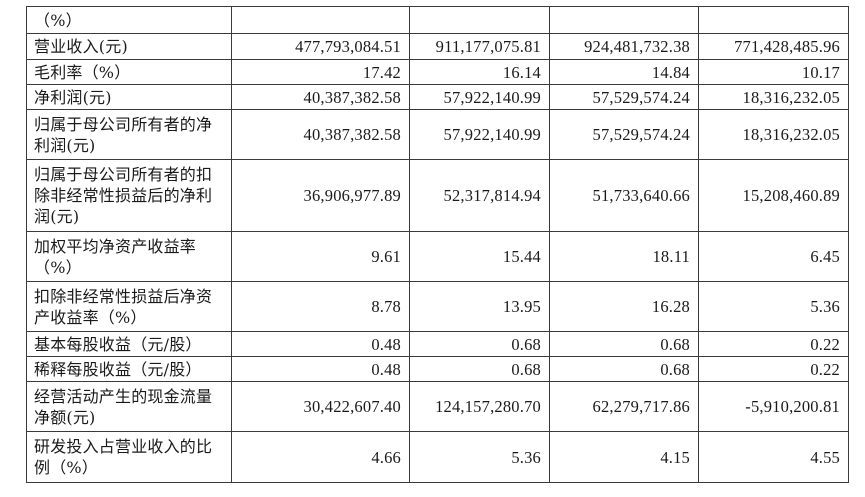  What do you see at coordinates (129, 457) in the screenshot?
I see `row-label: 研发投入占营业收入的比例（%）` at bounding box center [129, 457].